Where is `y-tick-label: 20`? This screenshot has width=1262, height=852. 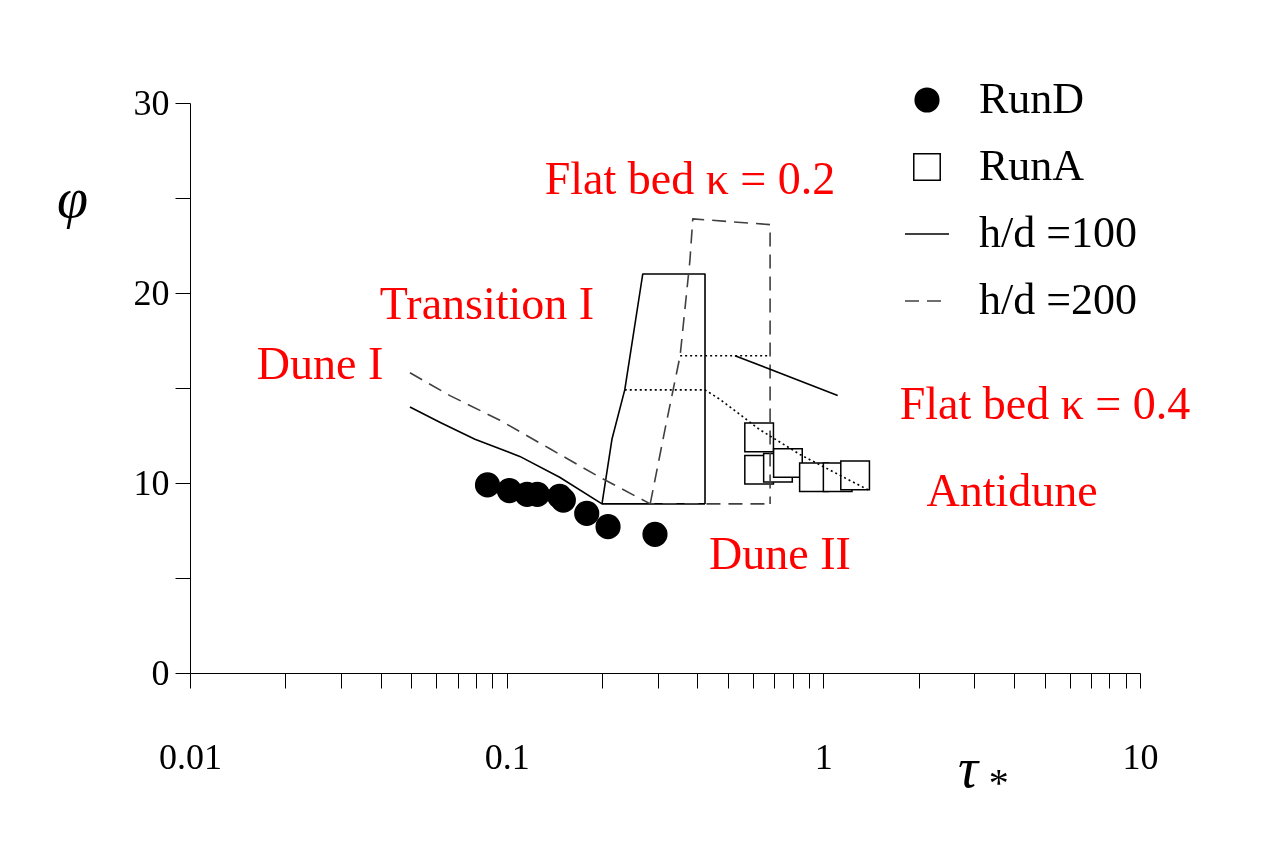 y-tick-label: 20 is located at coordinates (151, 292).